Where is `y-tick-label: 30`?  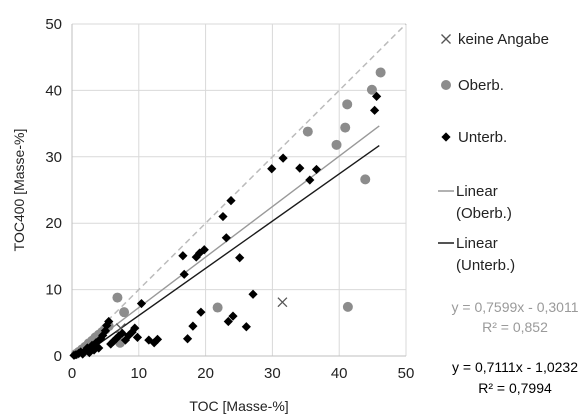
y-tick-label: 30 is located at coordinates (53, 157).